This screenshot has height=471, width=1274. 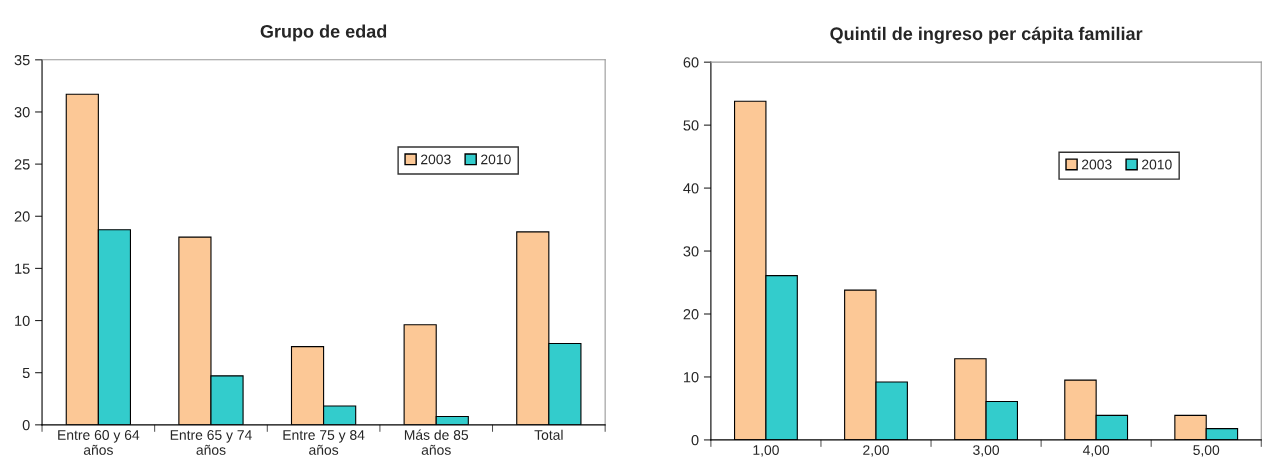 I want to click on y-tick-label: 5, so click(x=26, y=373).